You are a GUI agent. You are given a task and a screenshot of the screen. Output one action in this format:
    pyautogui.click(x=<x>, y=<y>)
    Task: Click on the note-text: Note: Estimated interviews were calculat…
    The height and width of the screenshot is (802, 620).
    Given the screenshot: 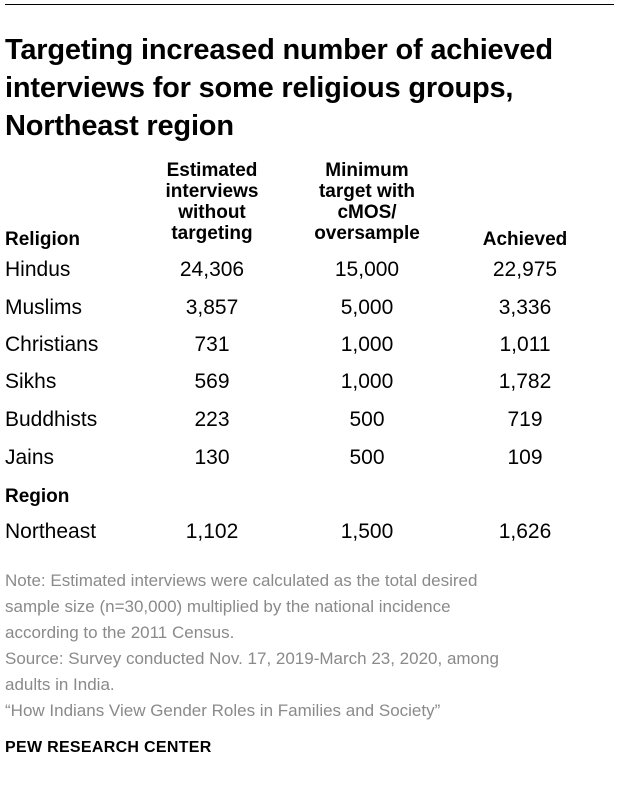 What is the action you would take?
    pyautogui.click(x=241, y=580)
    